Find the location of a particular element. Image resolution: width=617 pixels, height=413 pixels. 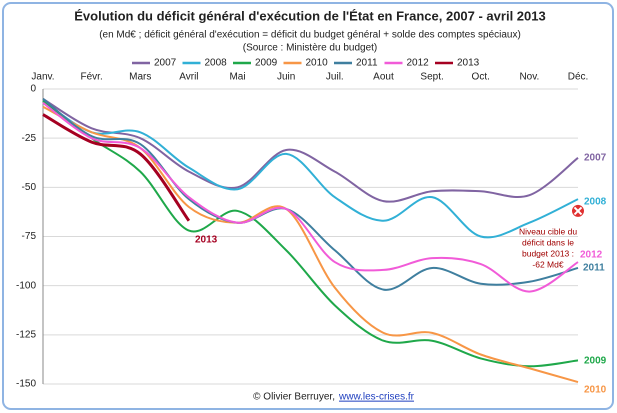

target-label: Niveau cible du is located at coordinates (548, 231).